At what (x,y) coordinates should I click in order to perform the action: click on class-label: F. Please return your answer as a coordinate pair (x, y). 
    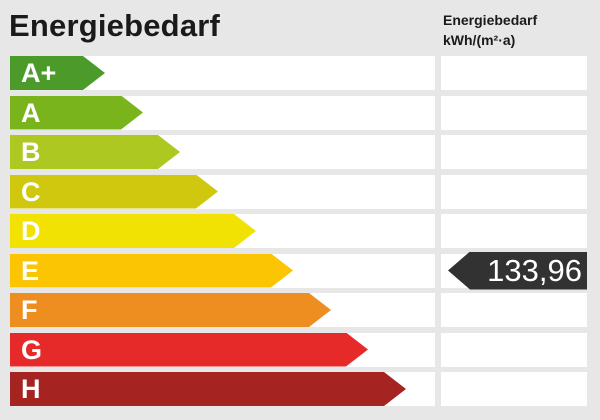
    Looking at the image, I should click on (29, 310).